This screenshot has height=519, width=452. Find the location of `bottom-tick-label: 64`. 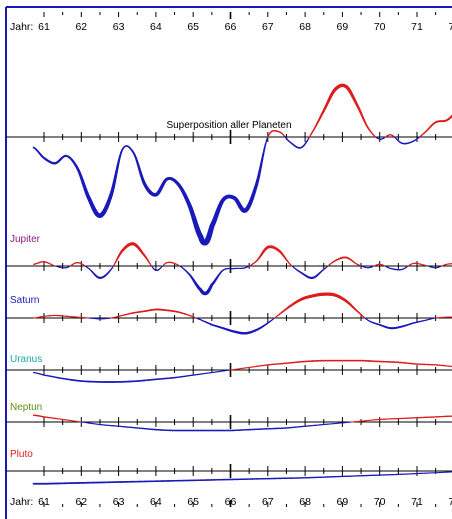

bottom-tick-label: 64 is located at coordinates (156, 502).